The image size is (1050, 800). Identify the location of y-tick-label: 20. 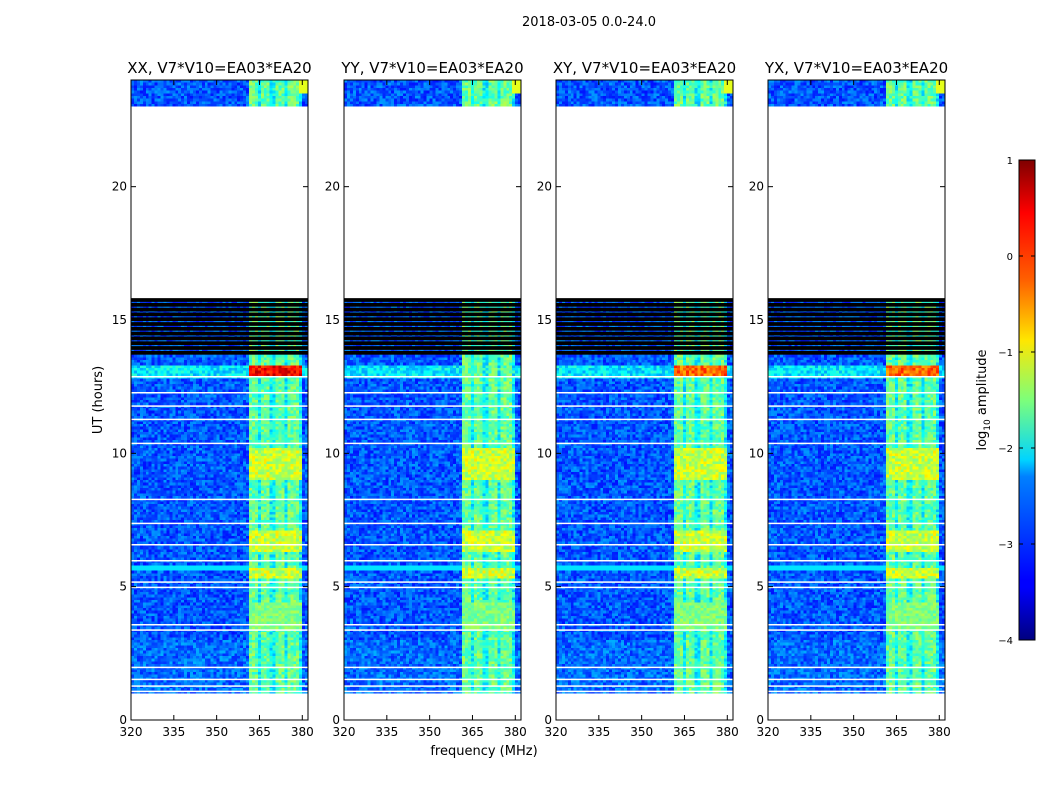
(332, 187).